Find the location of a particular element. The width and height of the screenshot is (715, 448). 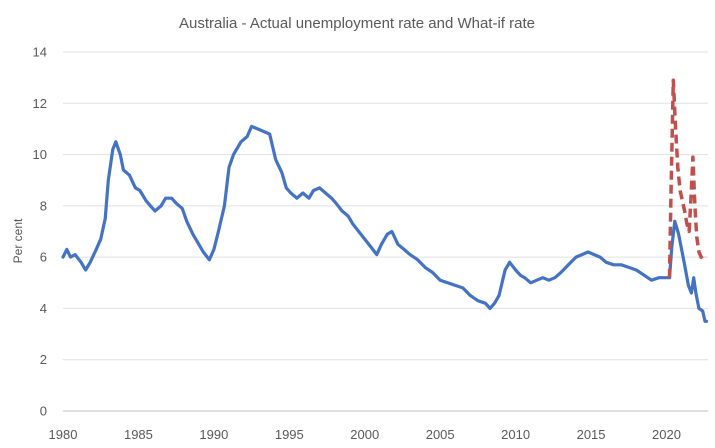

y-tick-label: 14 is located at coordinates (40, 52).